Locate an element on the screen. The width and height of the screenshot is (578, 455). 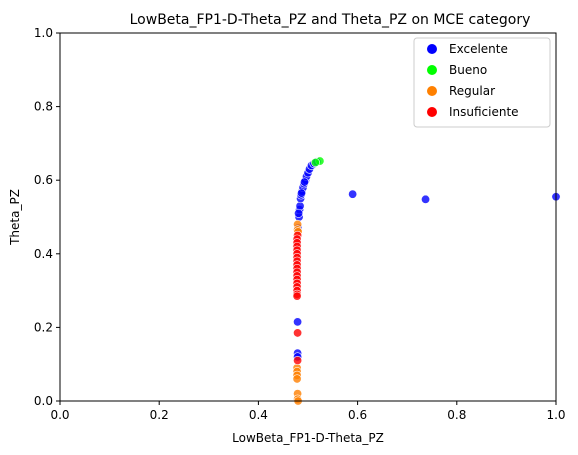
y-tick-label: 0.4 is located at coordinates (43, 254).